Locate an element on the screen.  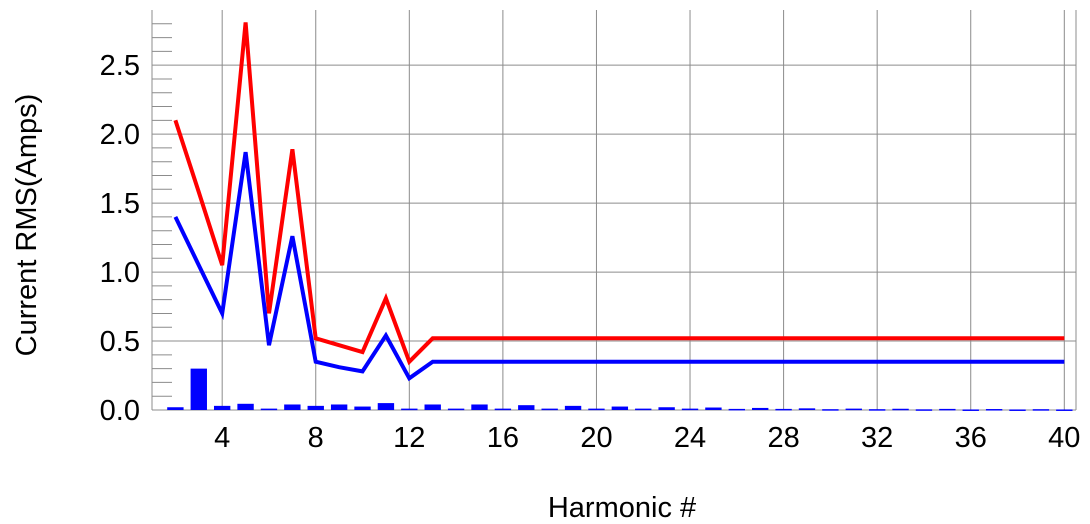
y-tick-label-3: 1.5 is located at coordinates (120, 204).